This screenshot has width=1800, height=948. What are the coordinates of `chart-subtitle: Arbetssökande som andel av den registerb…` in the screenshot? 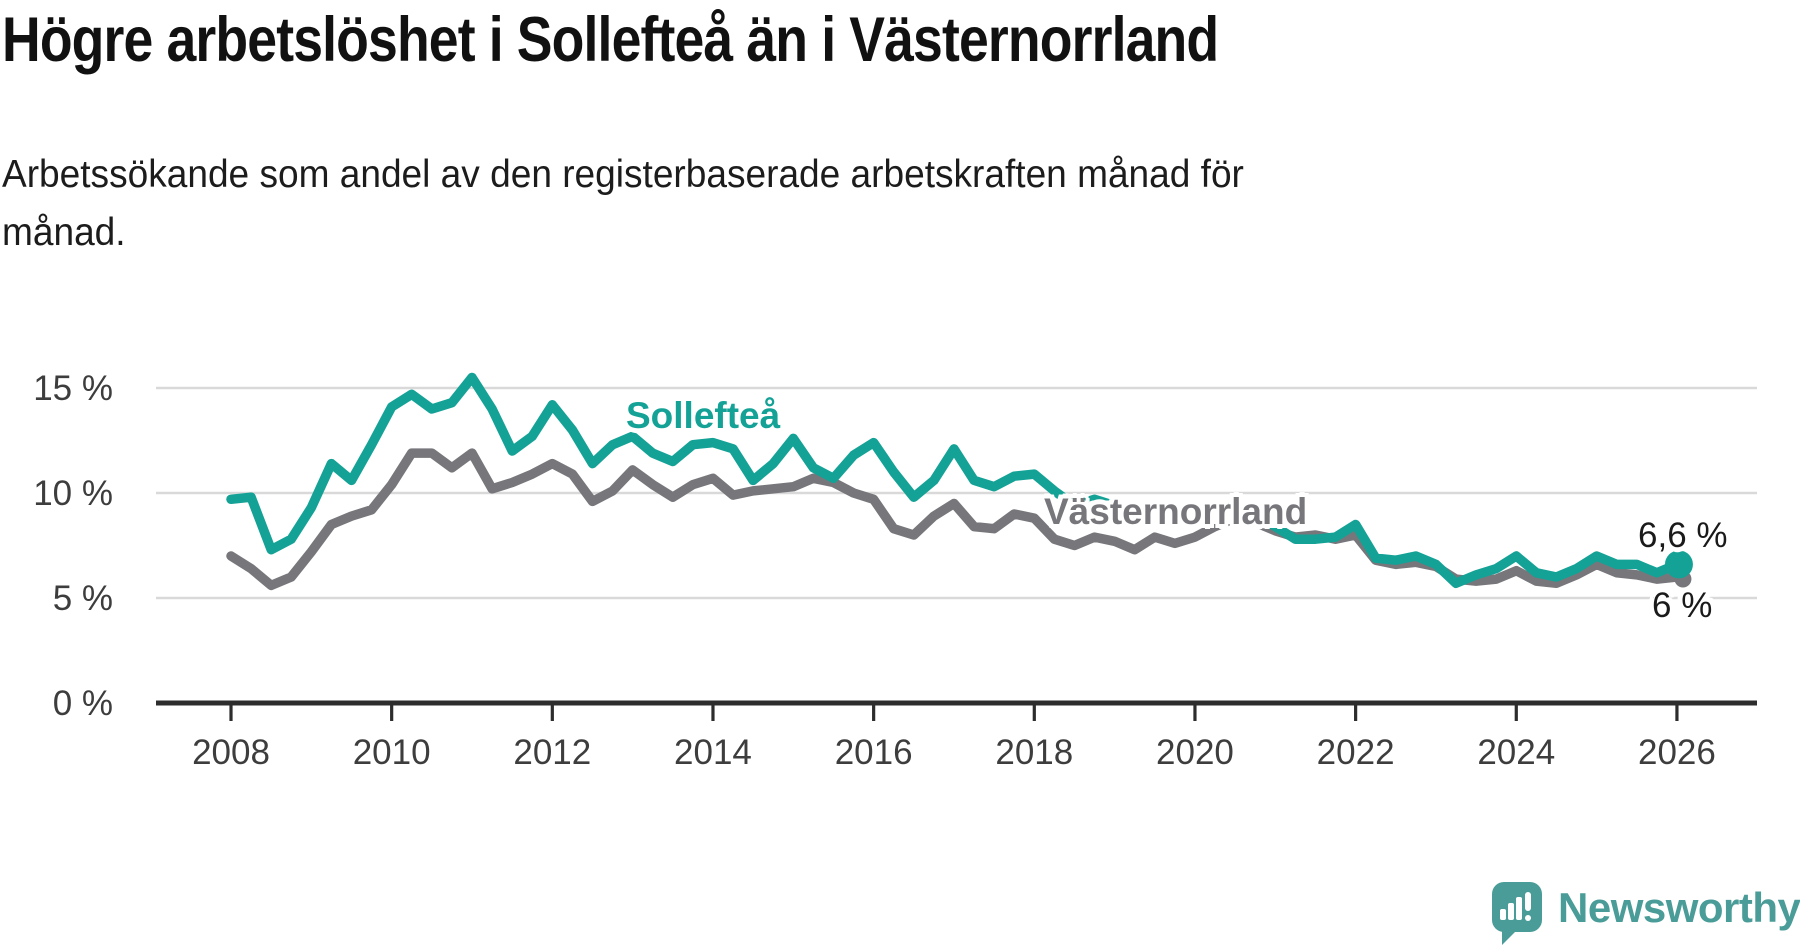 It's located at (623, 204).